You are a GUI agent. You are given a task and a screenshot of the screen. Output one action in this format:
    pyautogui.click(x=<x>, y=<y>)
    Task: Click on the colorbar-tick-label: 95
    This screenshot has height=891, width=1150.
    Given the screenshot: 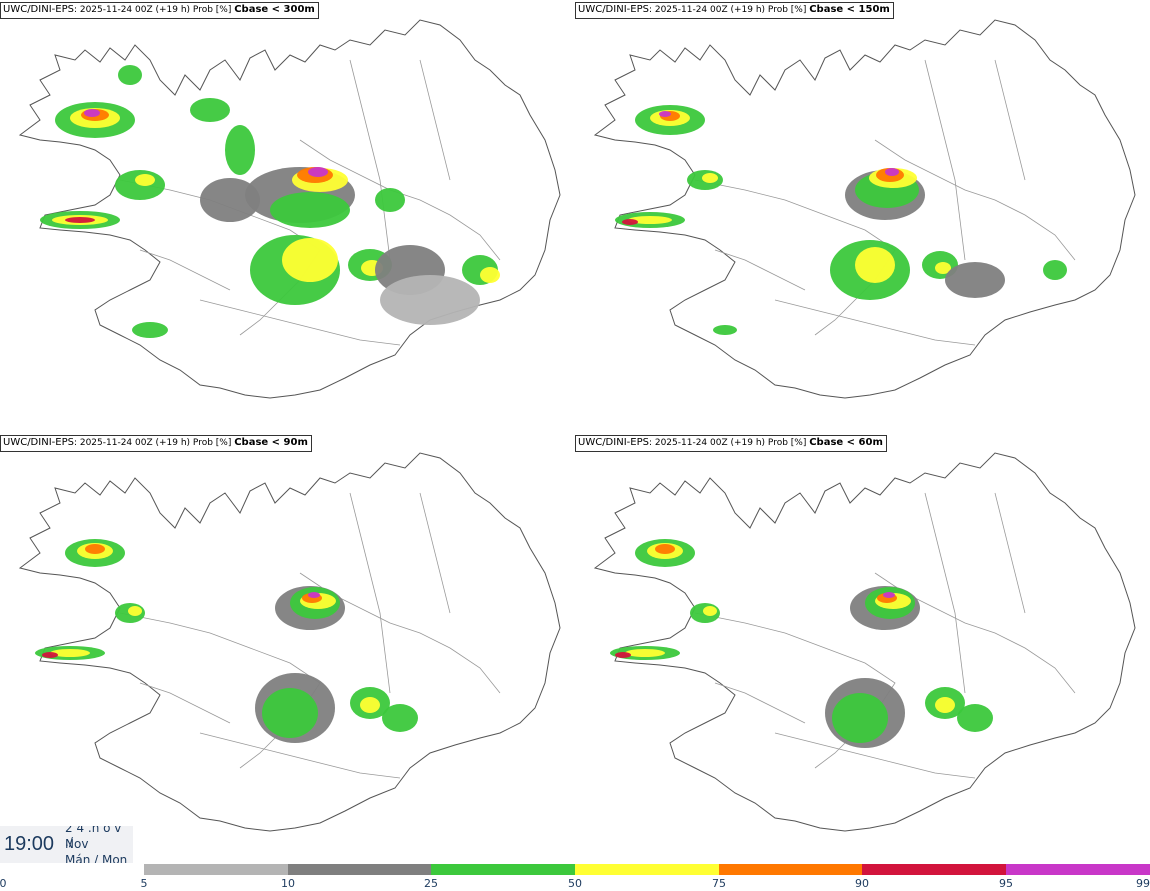 What is the action you would take?
    pyautogui.click(x=1006, y=883)
    